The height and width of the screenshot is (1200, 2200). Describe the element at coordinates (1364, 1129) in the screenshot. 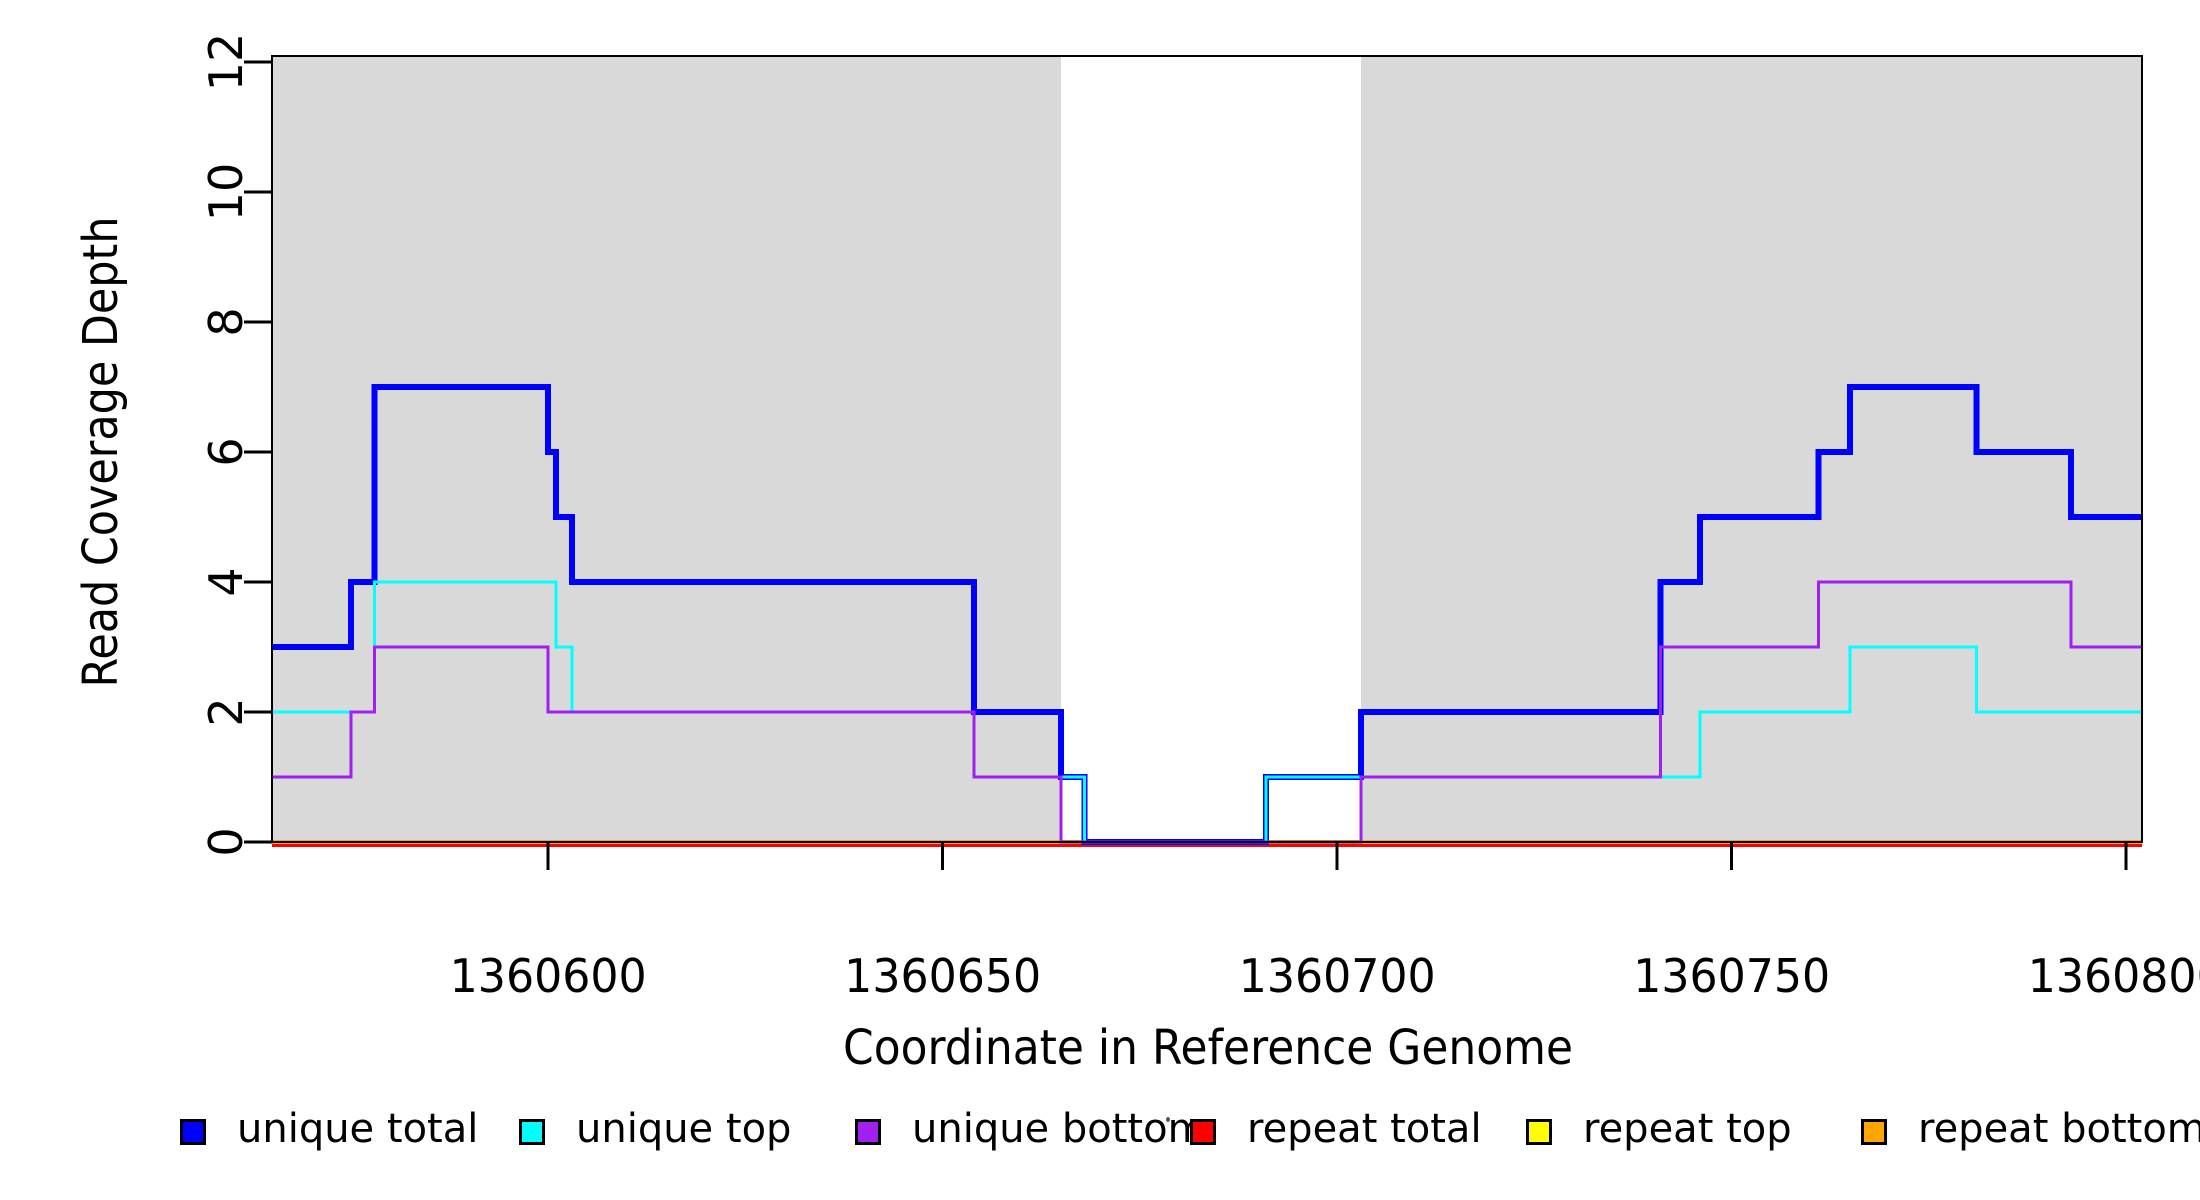

I see `legend-label: repeat total` at that location.